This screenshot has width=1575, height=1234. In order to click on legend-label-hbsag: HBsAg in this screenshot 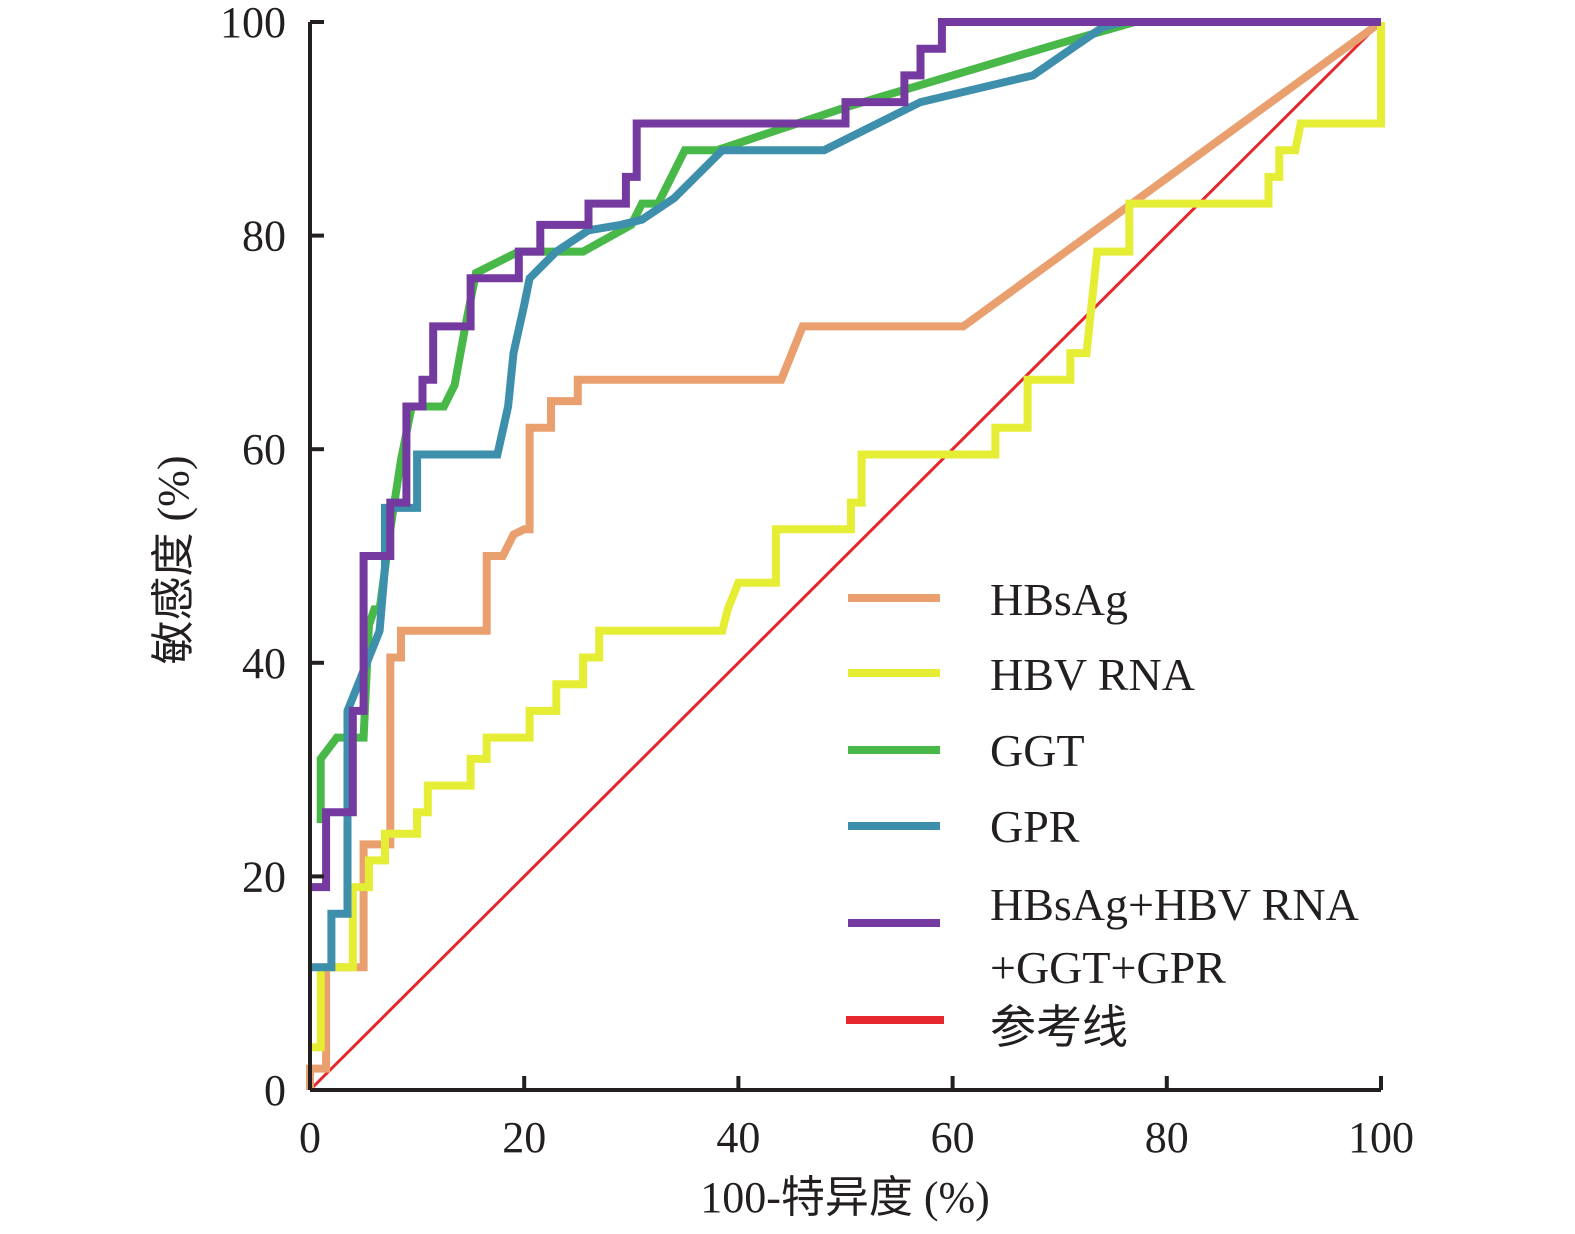, I will do `click(1059, 599)`.